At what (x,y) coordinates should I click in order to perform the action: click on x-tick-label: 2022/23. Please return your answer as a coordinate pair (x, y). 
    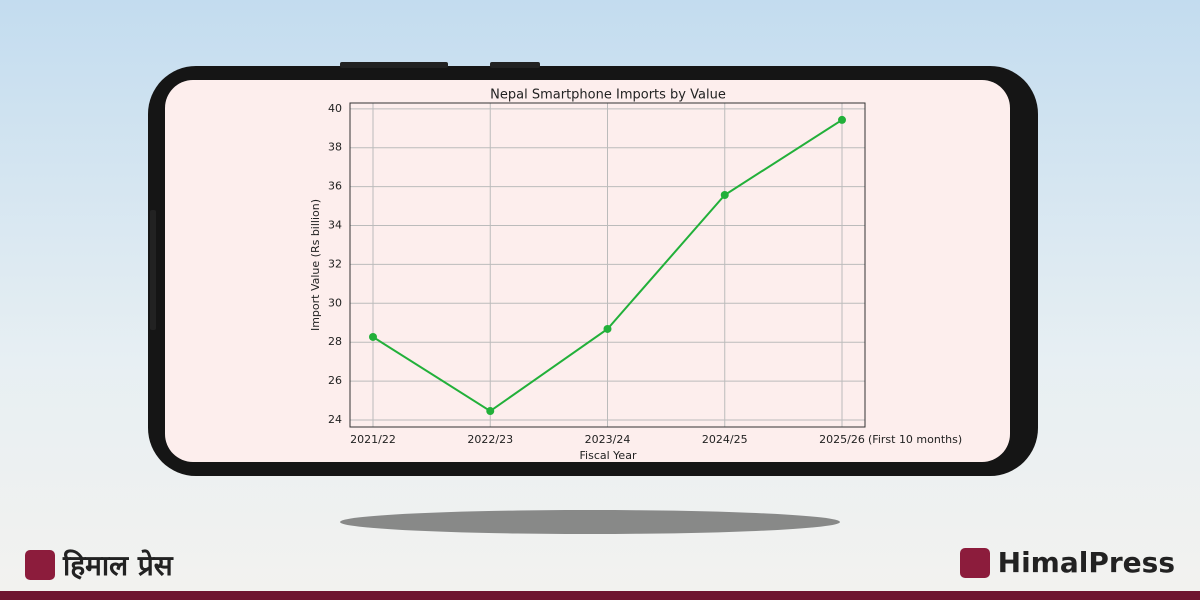
    Looking at the image, I should click on (490, 439).